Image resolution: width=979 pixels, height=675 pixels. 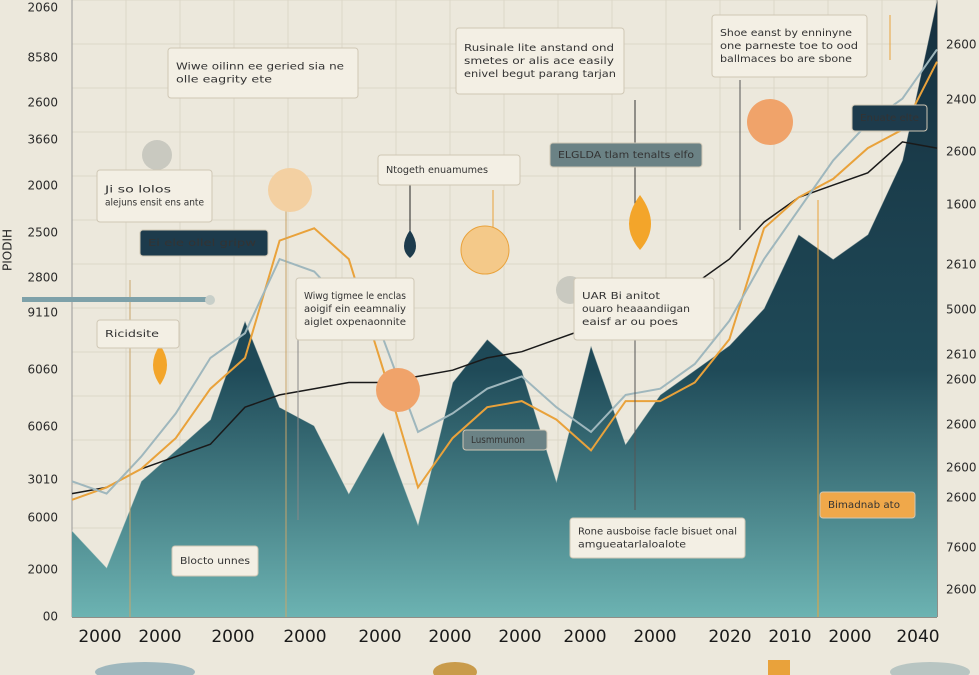 I want to click on annotation-text: Ricidsite, so click(x=132, y=334).